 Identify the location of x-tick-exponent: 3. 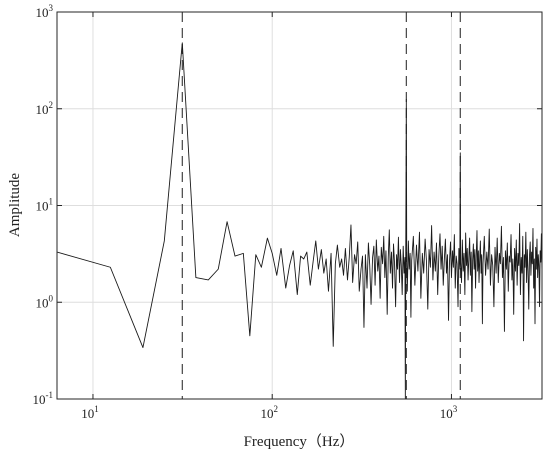
(455, 409).